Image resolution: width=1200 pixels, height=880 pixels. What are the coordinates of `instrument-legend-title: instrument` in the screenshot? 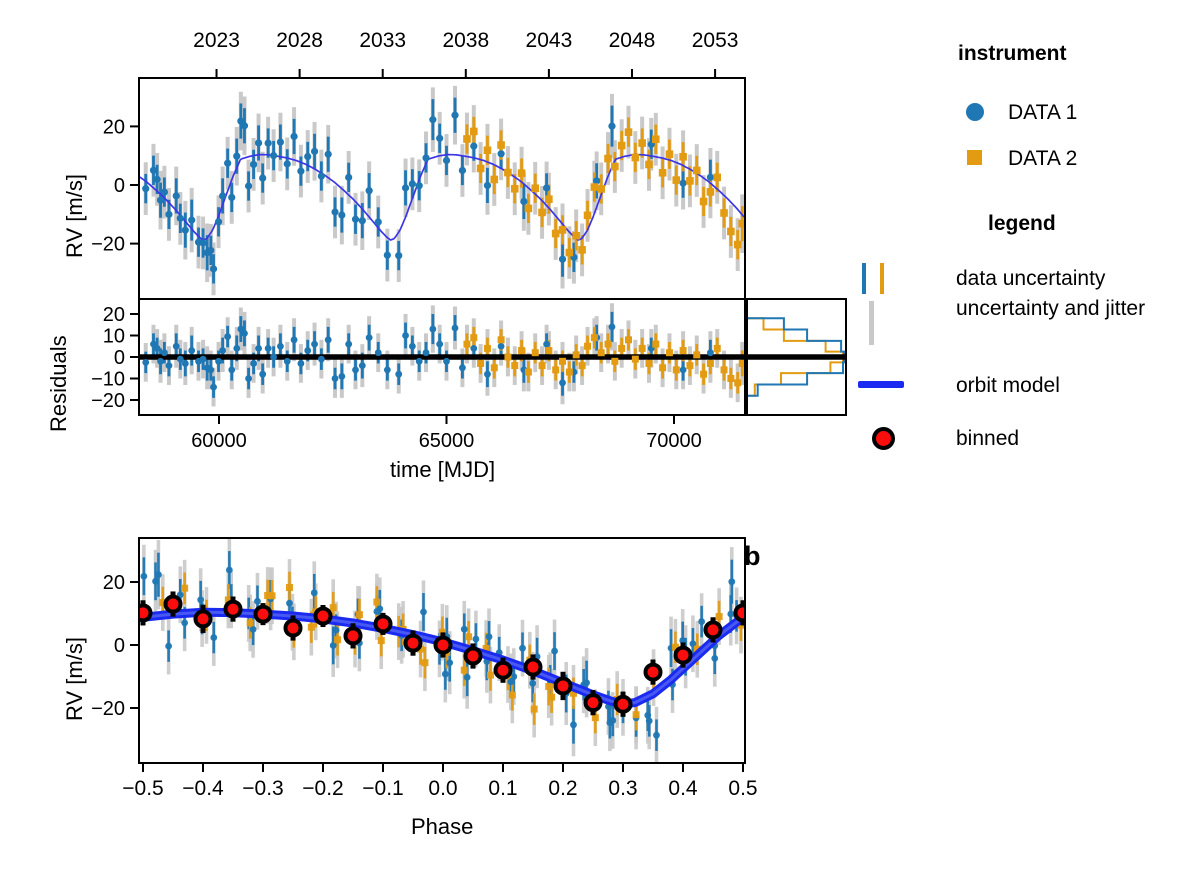 It's located at (1012, 53).